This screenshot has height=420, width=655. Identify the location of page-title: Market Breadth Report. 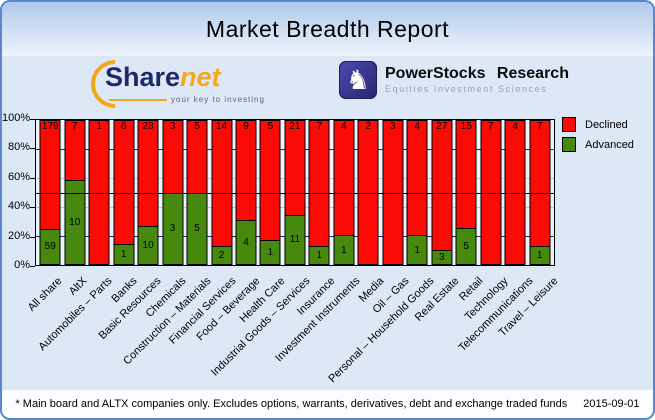
(327, 28).